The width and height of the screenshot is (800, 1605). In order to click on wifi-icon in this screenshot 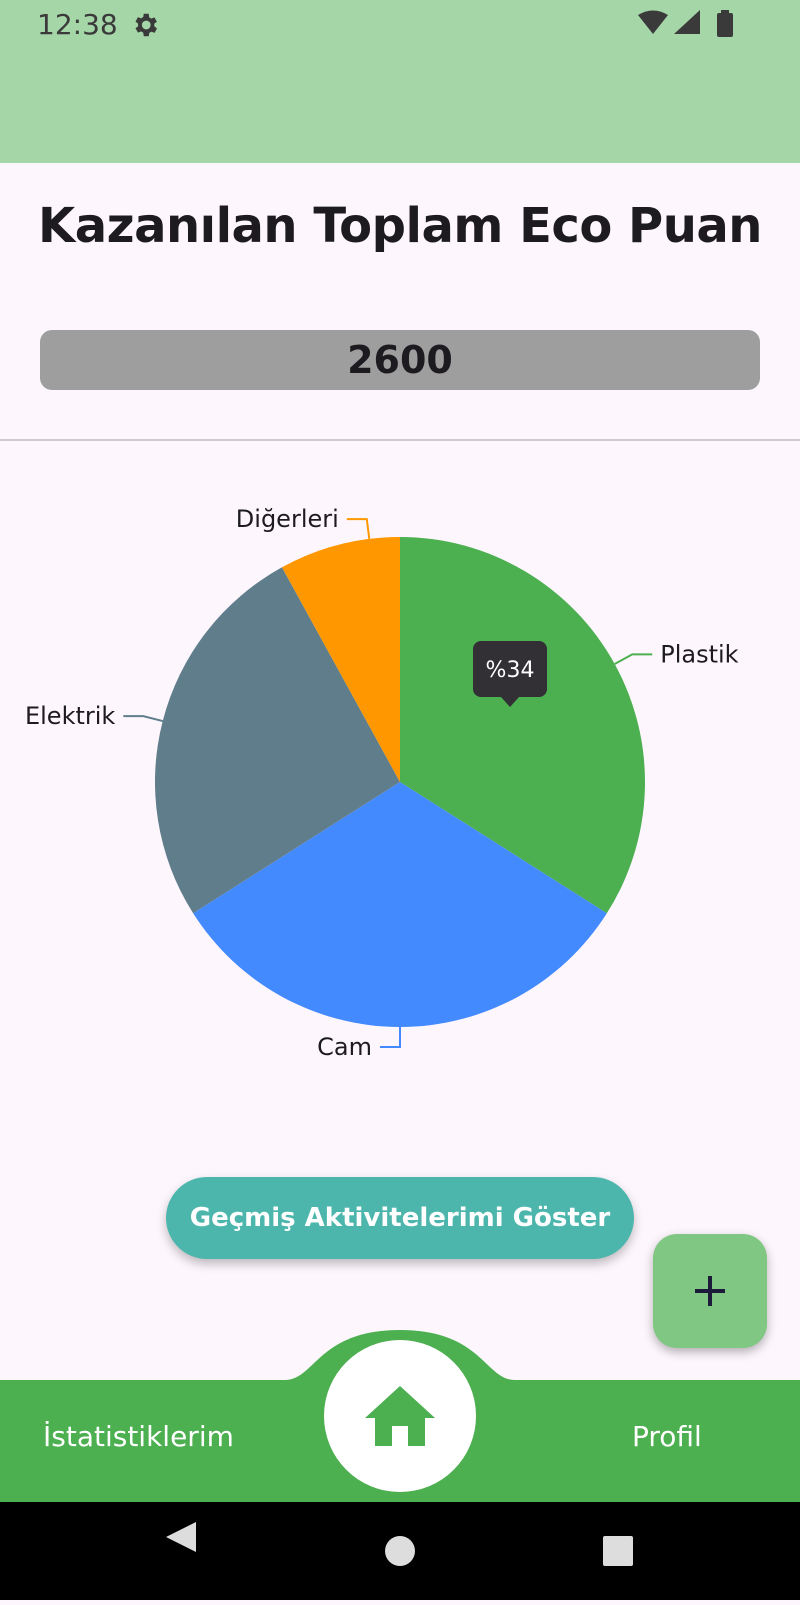, I will do `click(653, 22)`.